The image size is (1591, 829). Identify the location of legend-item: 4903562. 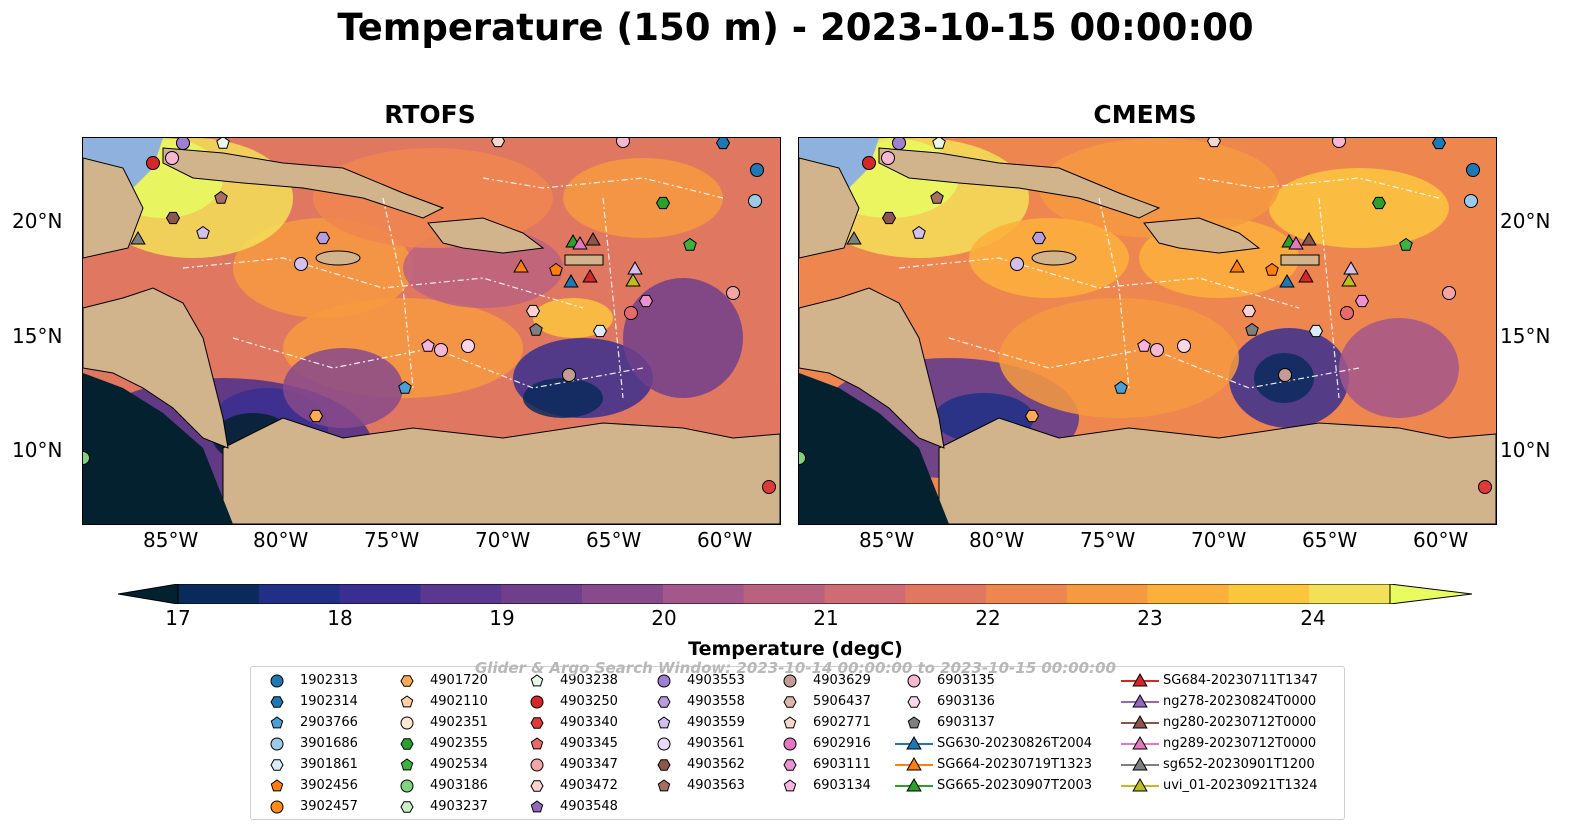
(694, 764).